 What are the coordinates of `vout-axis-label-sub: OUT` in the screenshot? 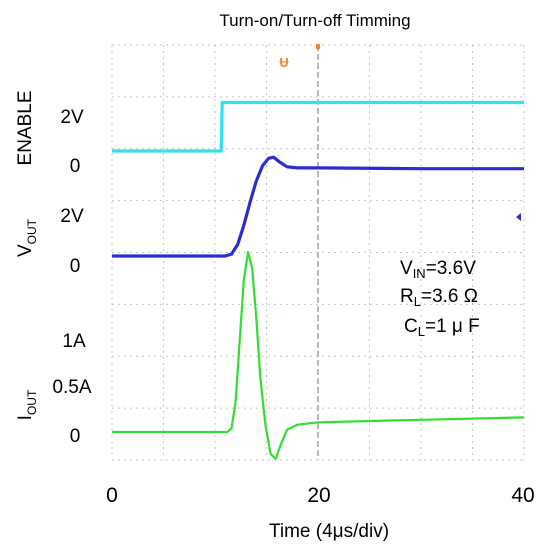 It's located at (32, 231).